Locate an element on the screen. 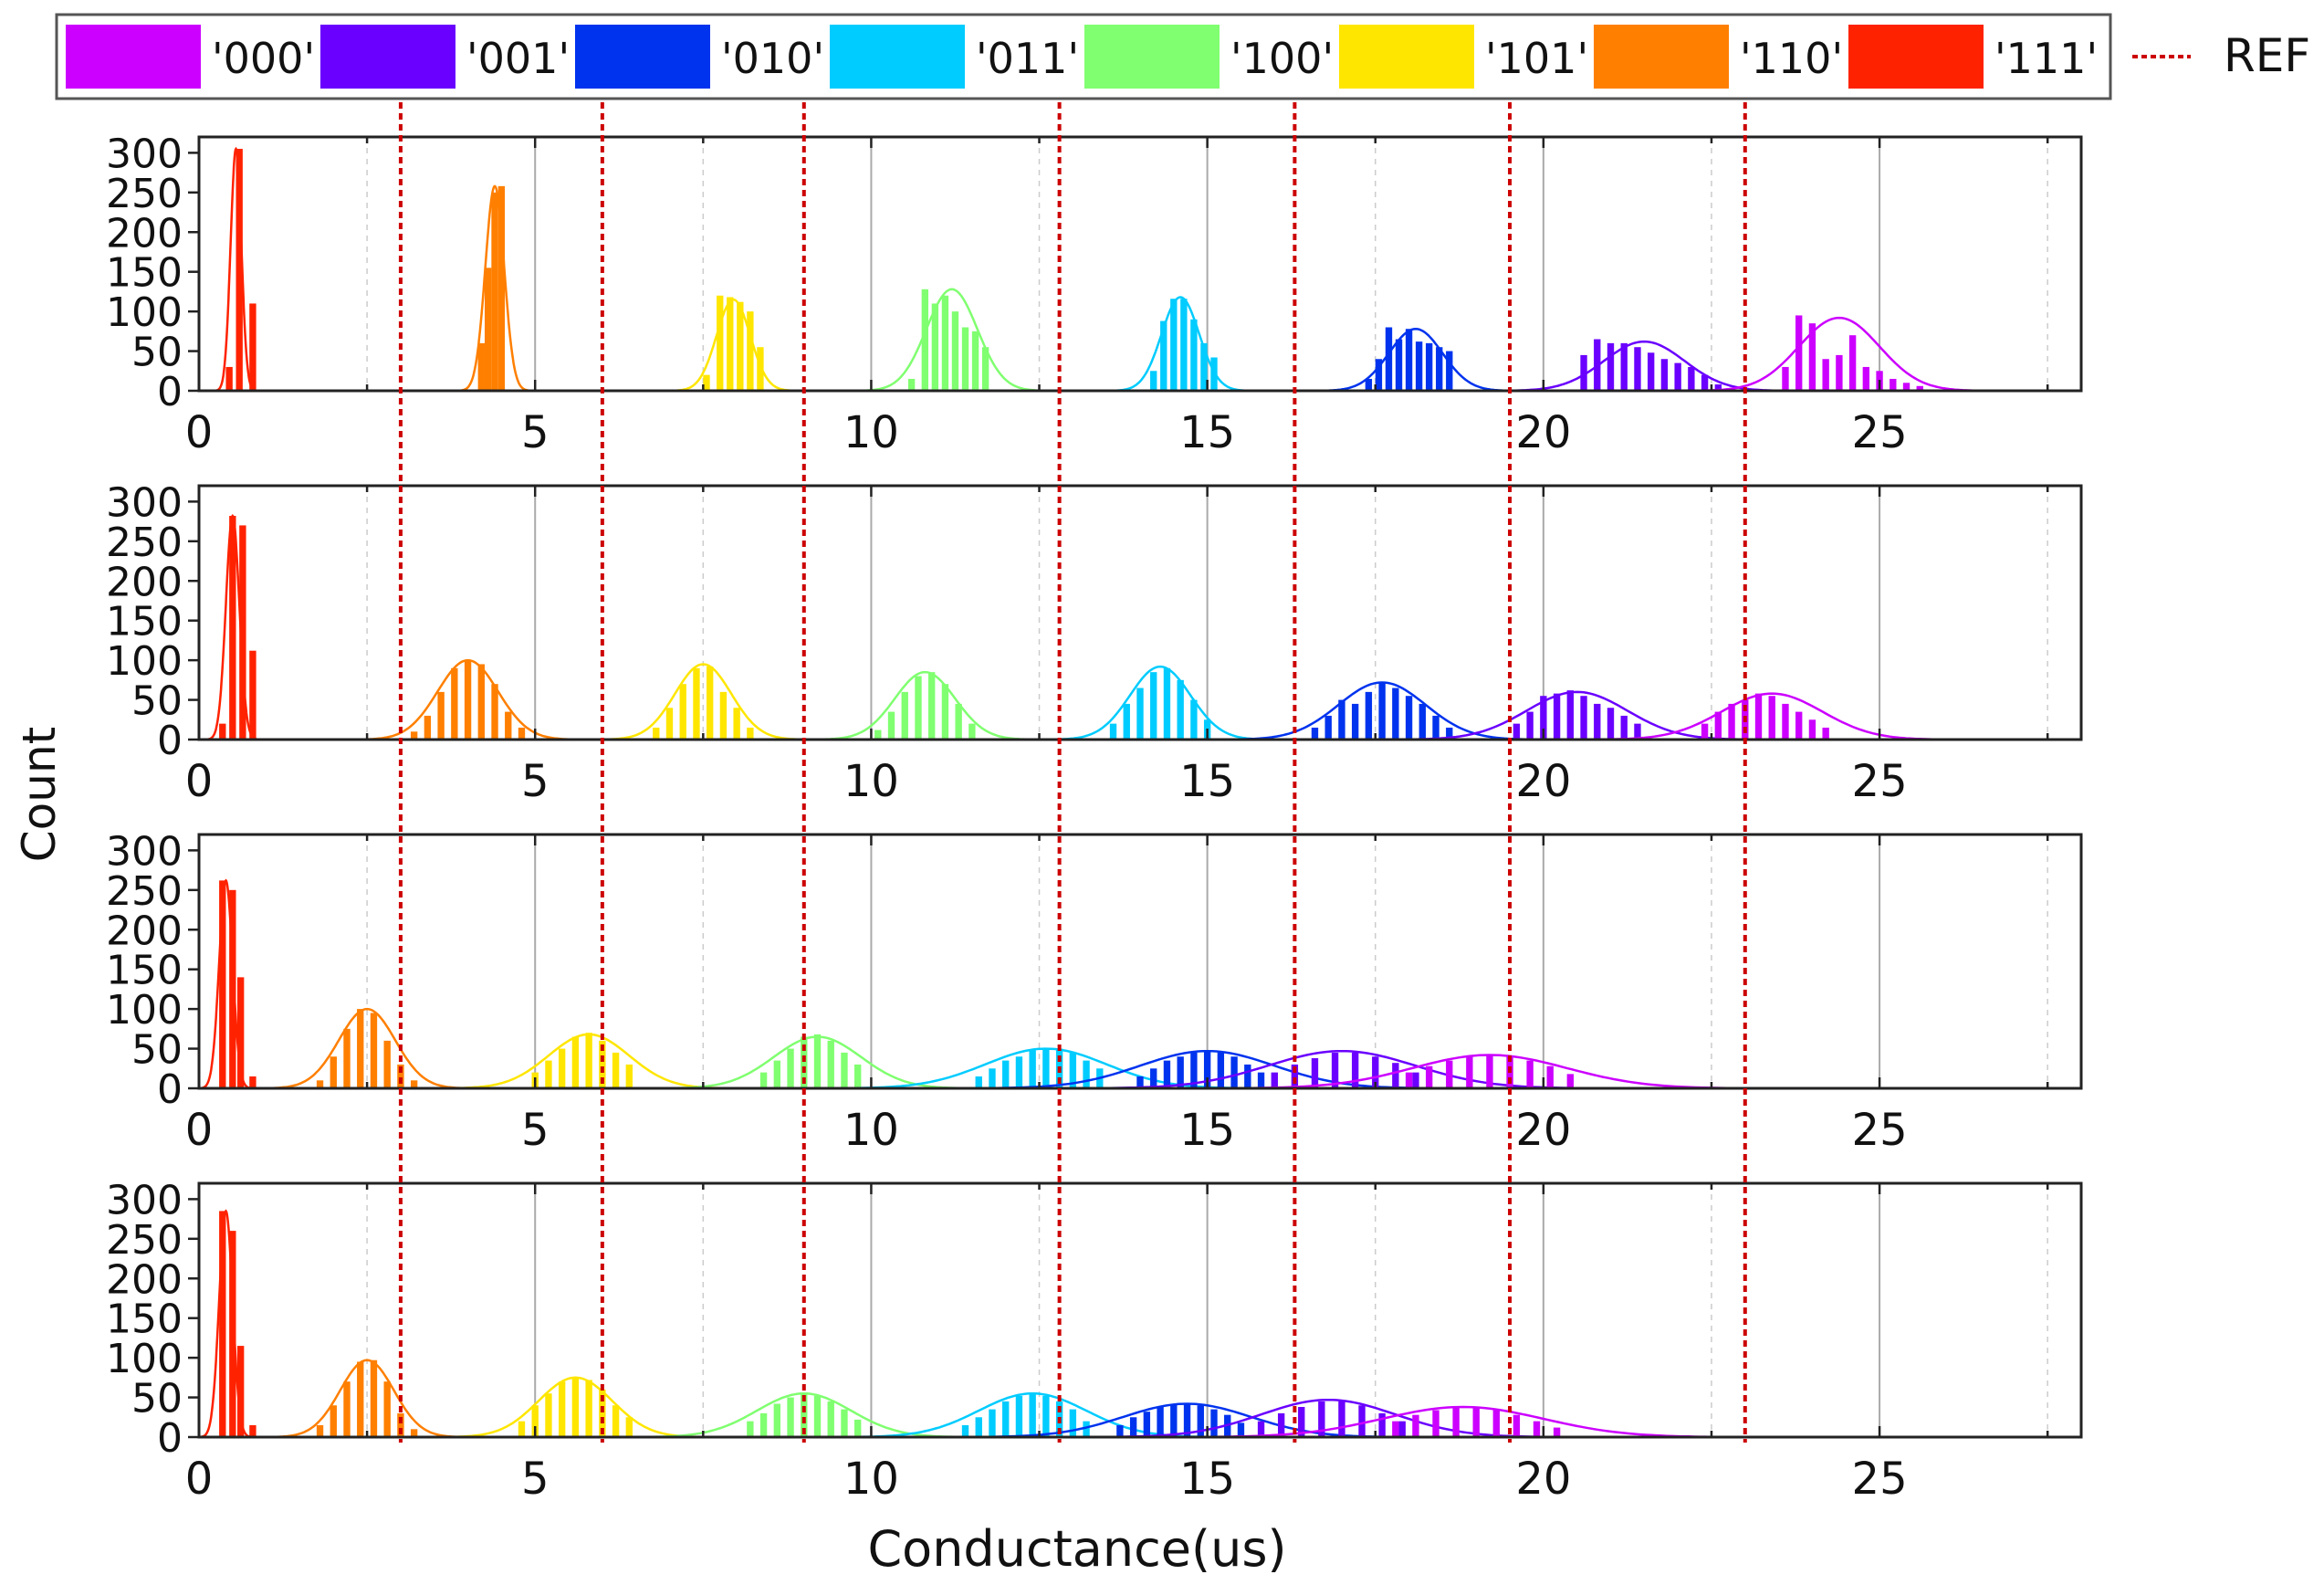  x-tick-label: 0 is located at coordinates (199, 1479).